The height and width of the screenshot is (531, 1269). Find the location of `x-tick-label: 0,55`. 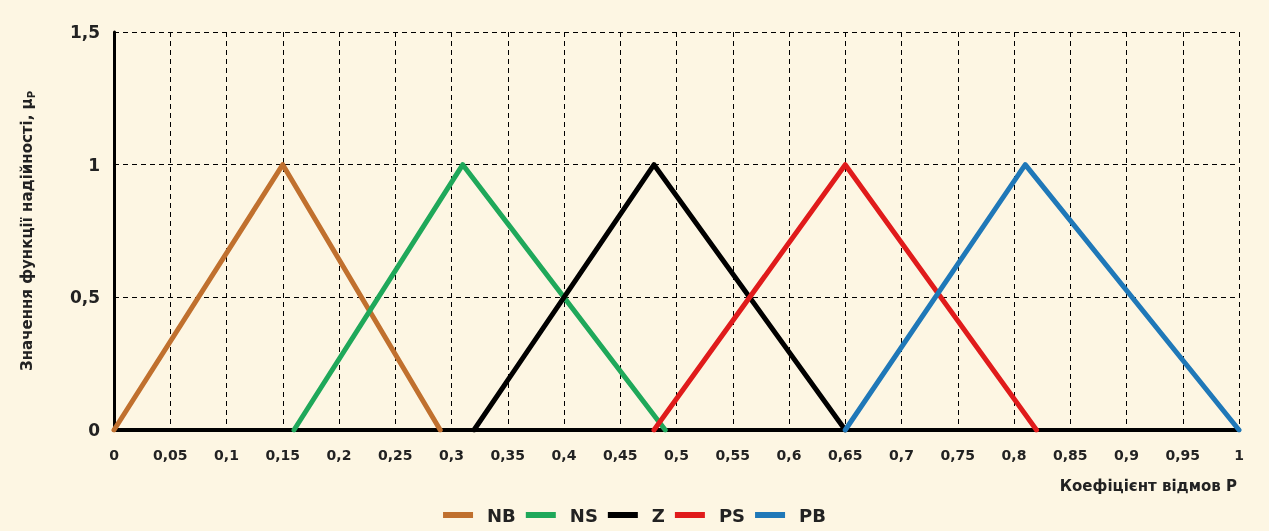

x-tick-label: 0,55 is located at coordinates (733, 455).